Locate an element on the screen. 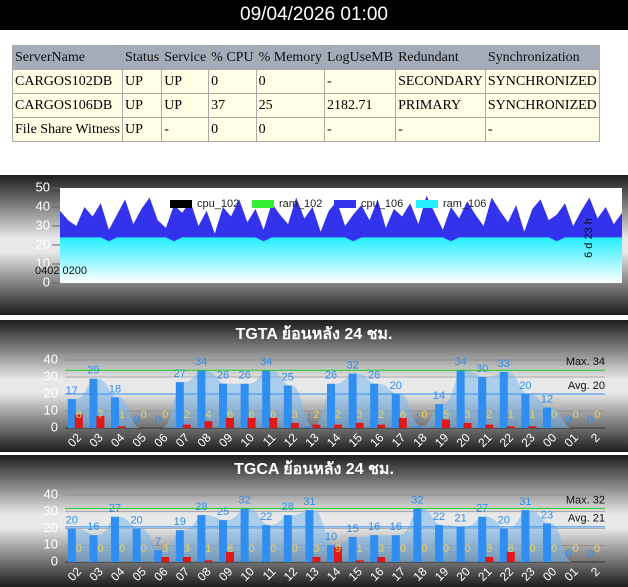 The width and height of the screenshot is (628, 587). value-label: 12 is located at coordinates (547, 400).